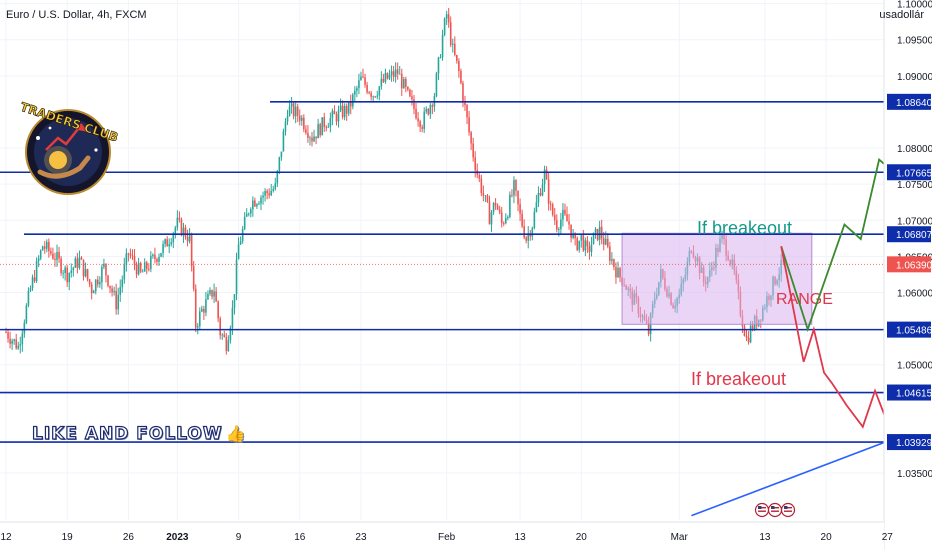 The image size is (932, 555). What do you see at coordinates (521, 537) in the screenshot?
I see `time-axis-tick-label: 13` at bounding box center [521, 537].